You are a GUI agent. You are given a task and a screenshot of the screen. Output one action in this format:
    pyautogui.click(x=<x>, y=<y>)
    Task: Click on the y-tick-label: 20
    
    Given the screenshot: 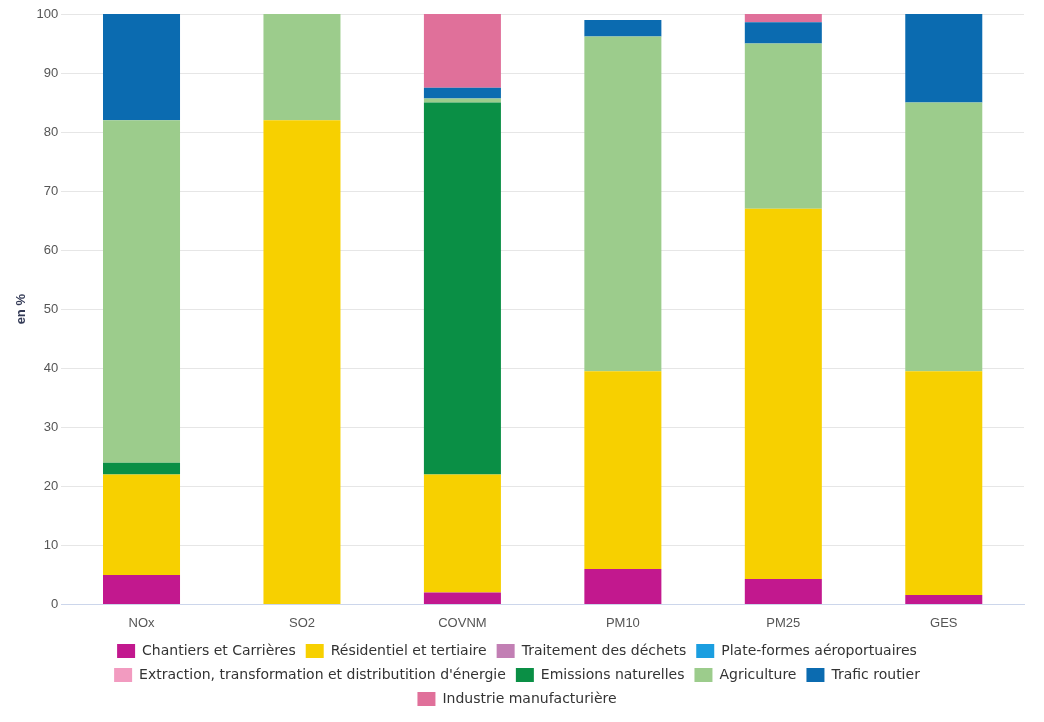 What is the action you would take?
    pyautogui.click(x=51, y=485)
    